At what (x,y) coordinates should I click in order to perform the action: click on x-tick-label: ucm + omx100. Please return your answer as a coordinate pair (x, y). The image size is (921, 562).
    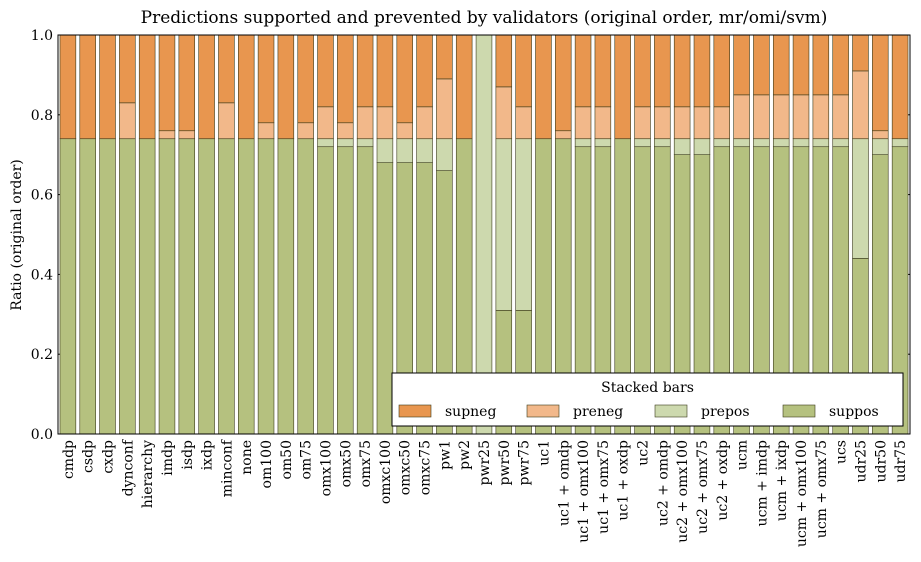
    Looking at the image, I should click on (802, 493).